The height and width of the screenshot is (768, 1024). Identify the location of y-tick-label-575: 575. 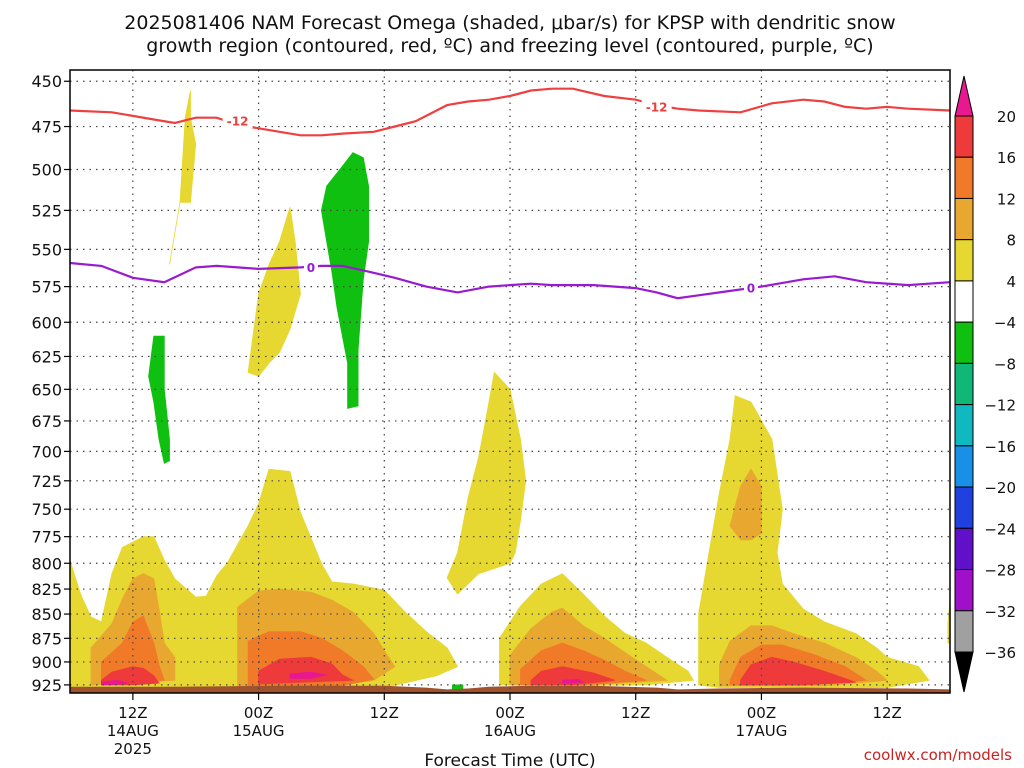
(46, 287).